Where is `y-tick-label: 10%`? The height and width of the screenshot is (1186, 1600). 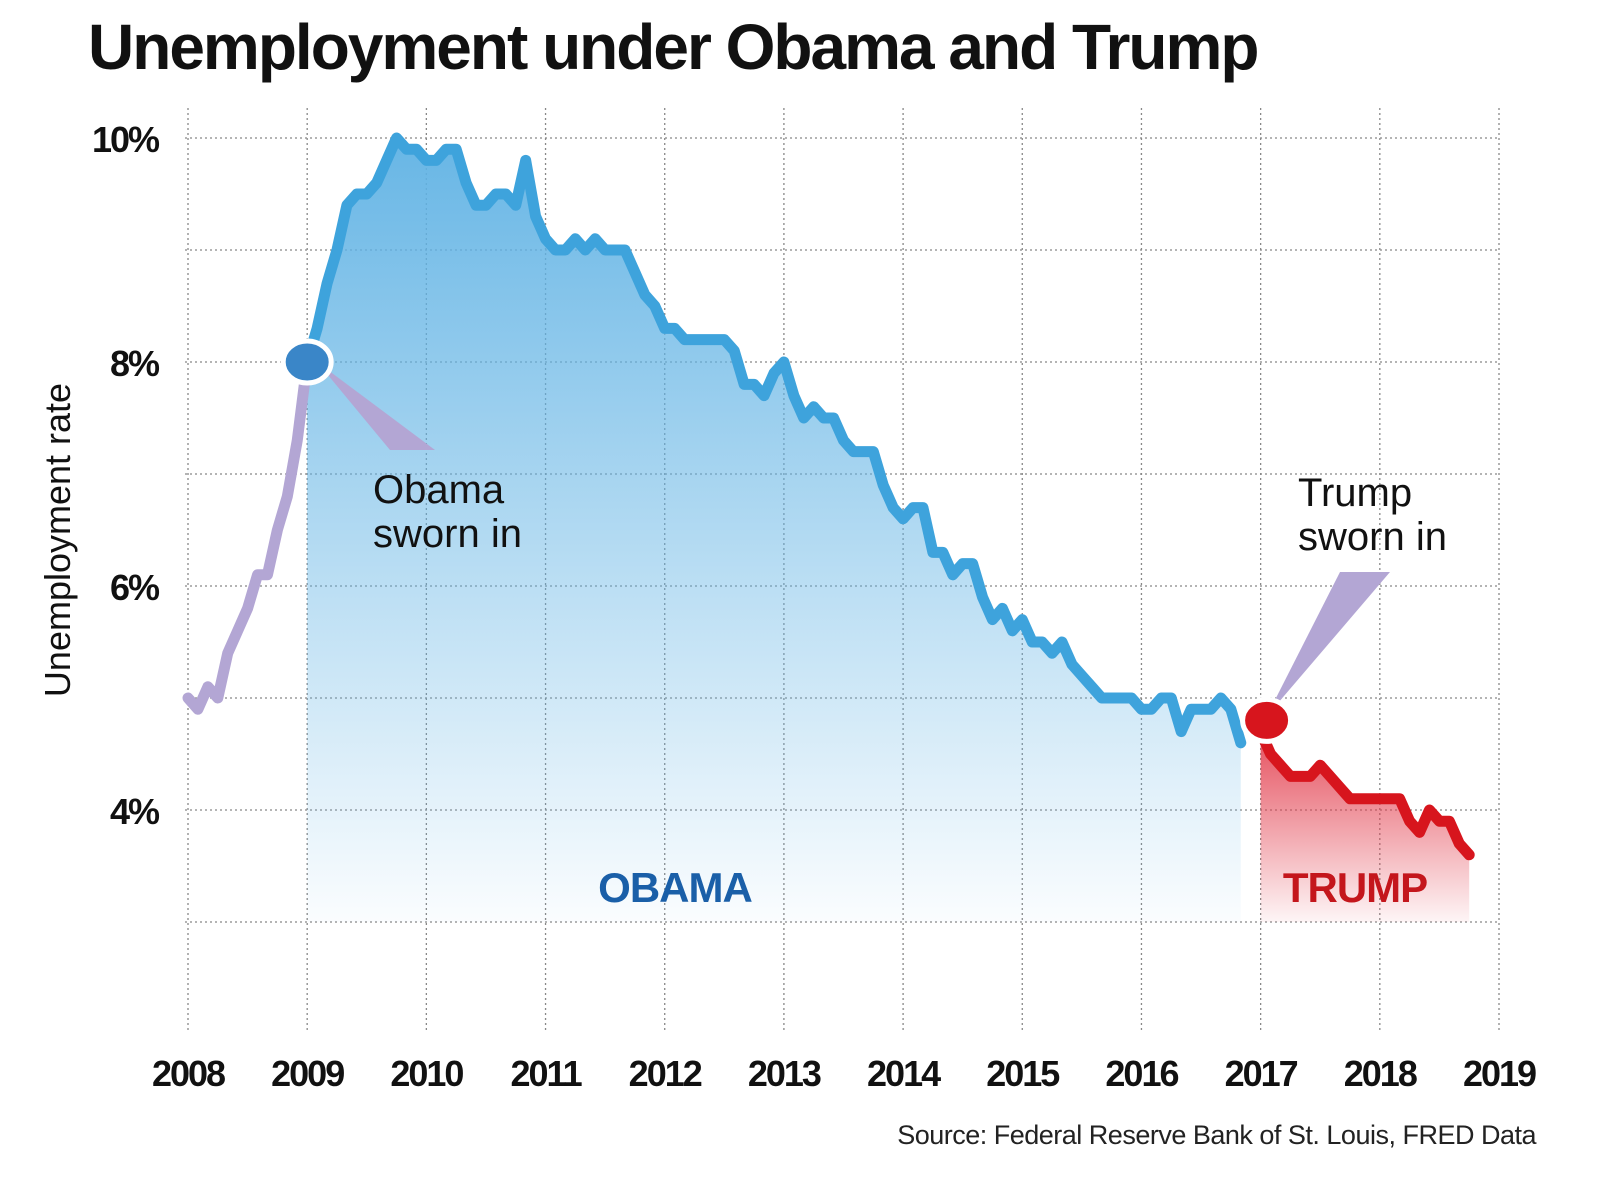
y-tick-label: 10% is located at coordinates (126, 139).